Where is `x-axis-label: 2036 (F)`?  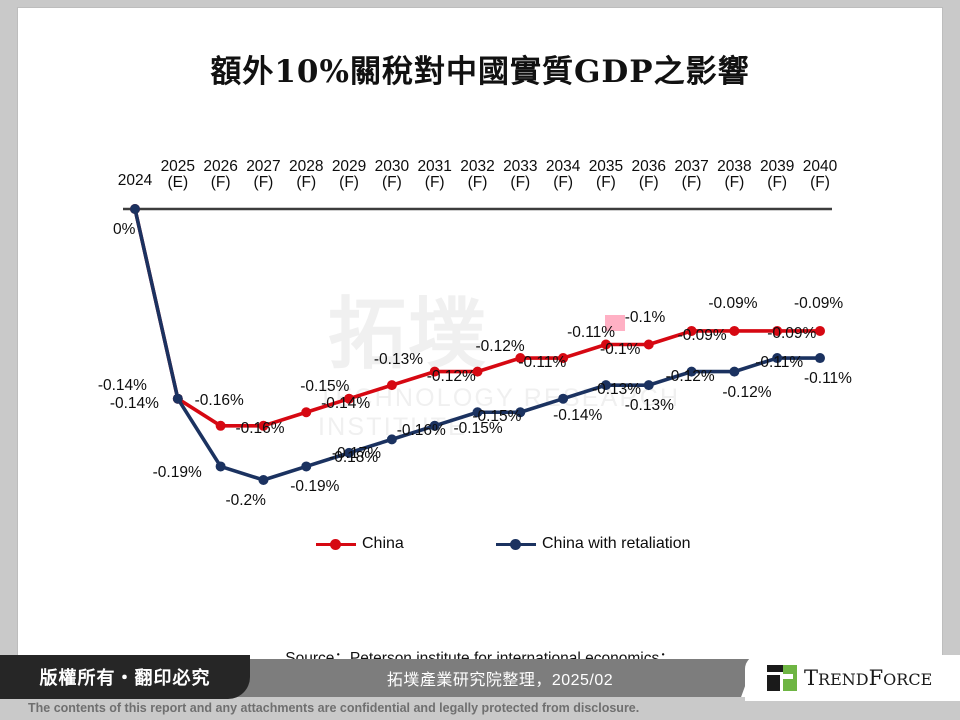 x-axis-label: 2036 (F) is located at coordinates (649, 175).